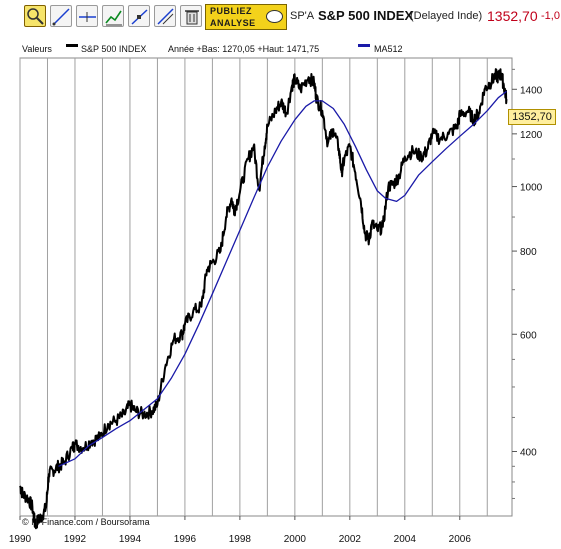 The width and height of the screenshot is (561, 549). Describe the element at coordinates (72, 45) in the screenshot. I see `legend-swatch-sp500` at that location.